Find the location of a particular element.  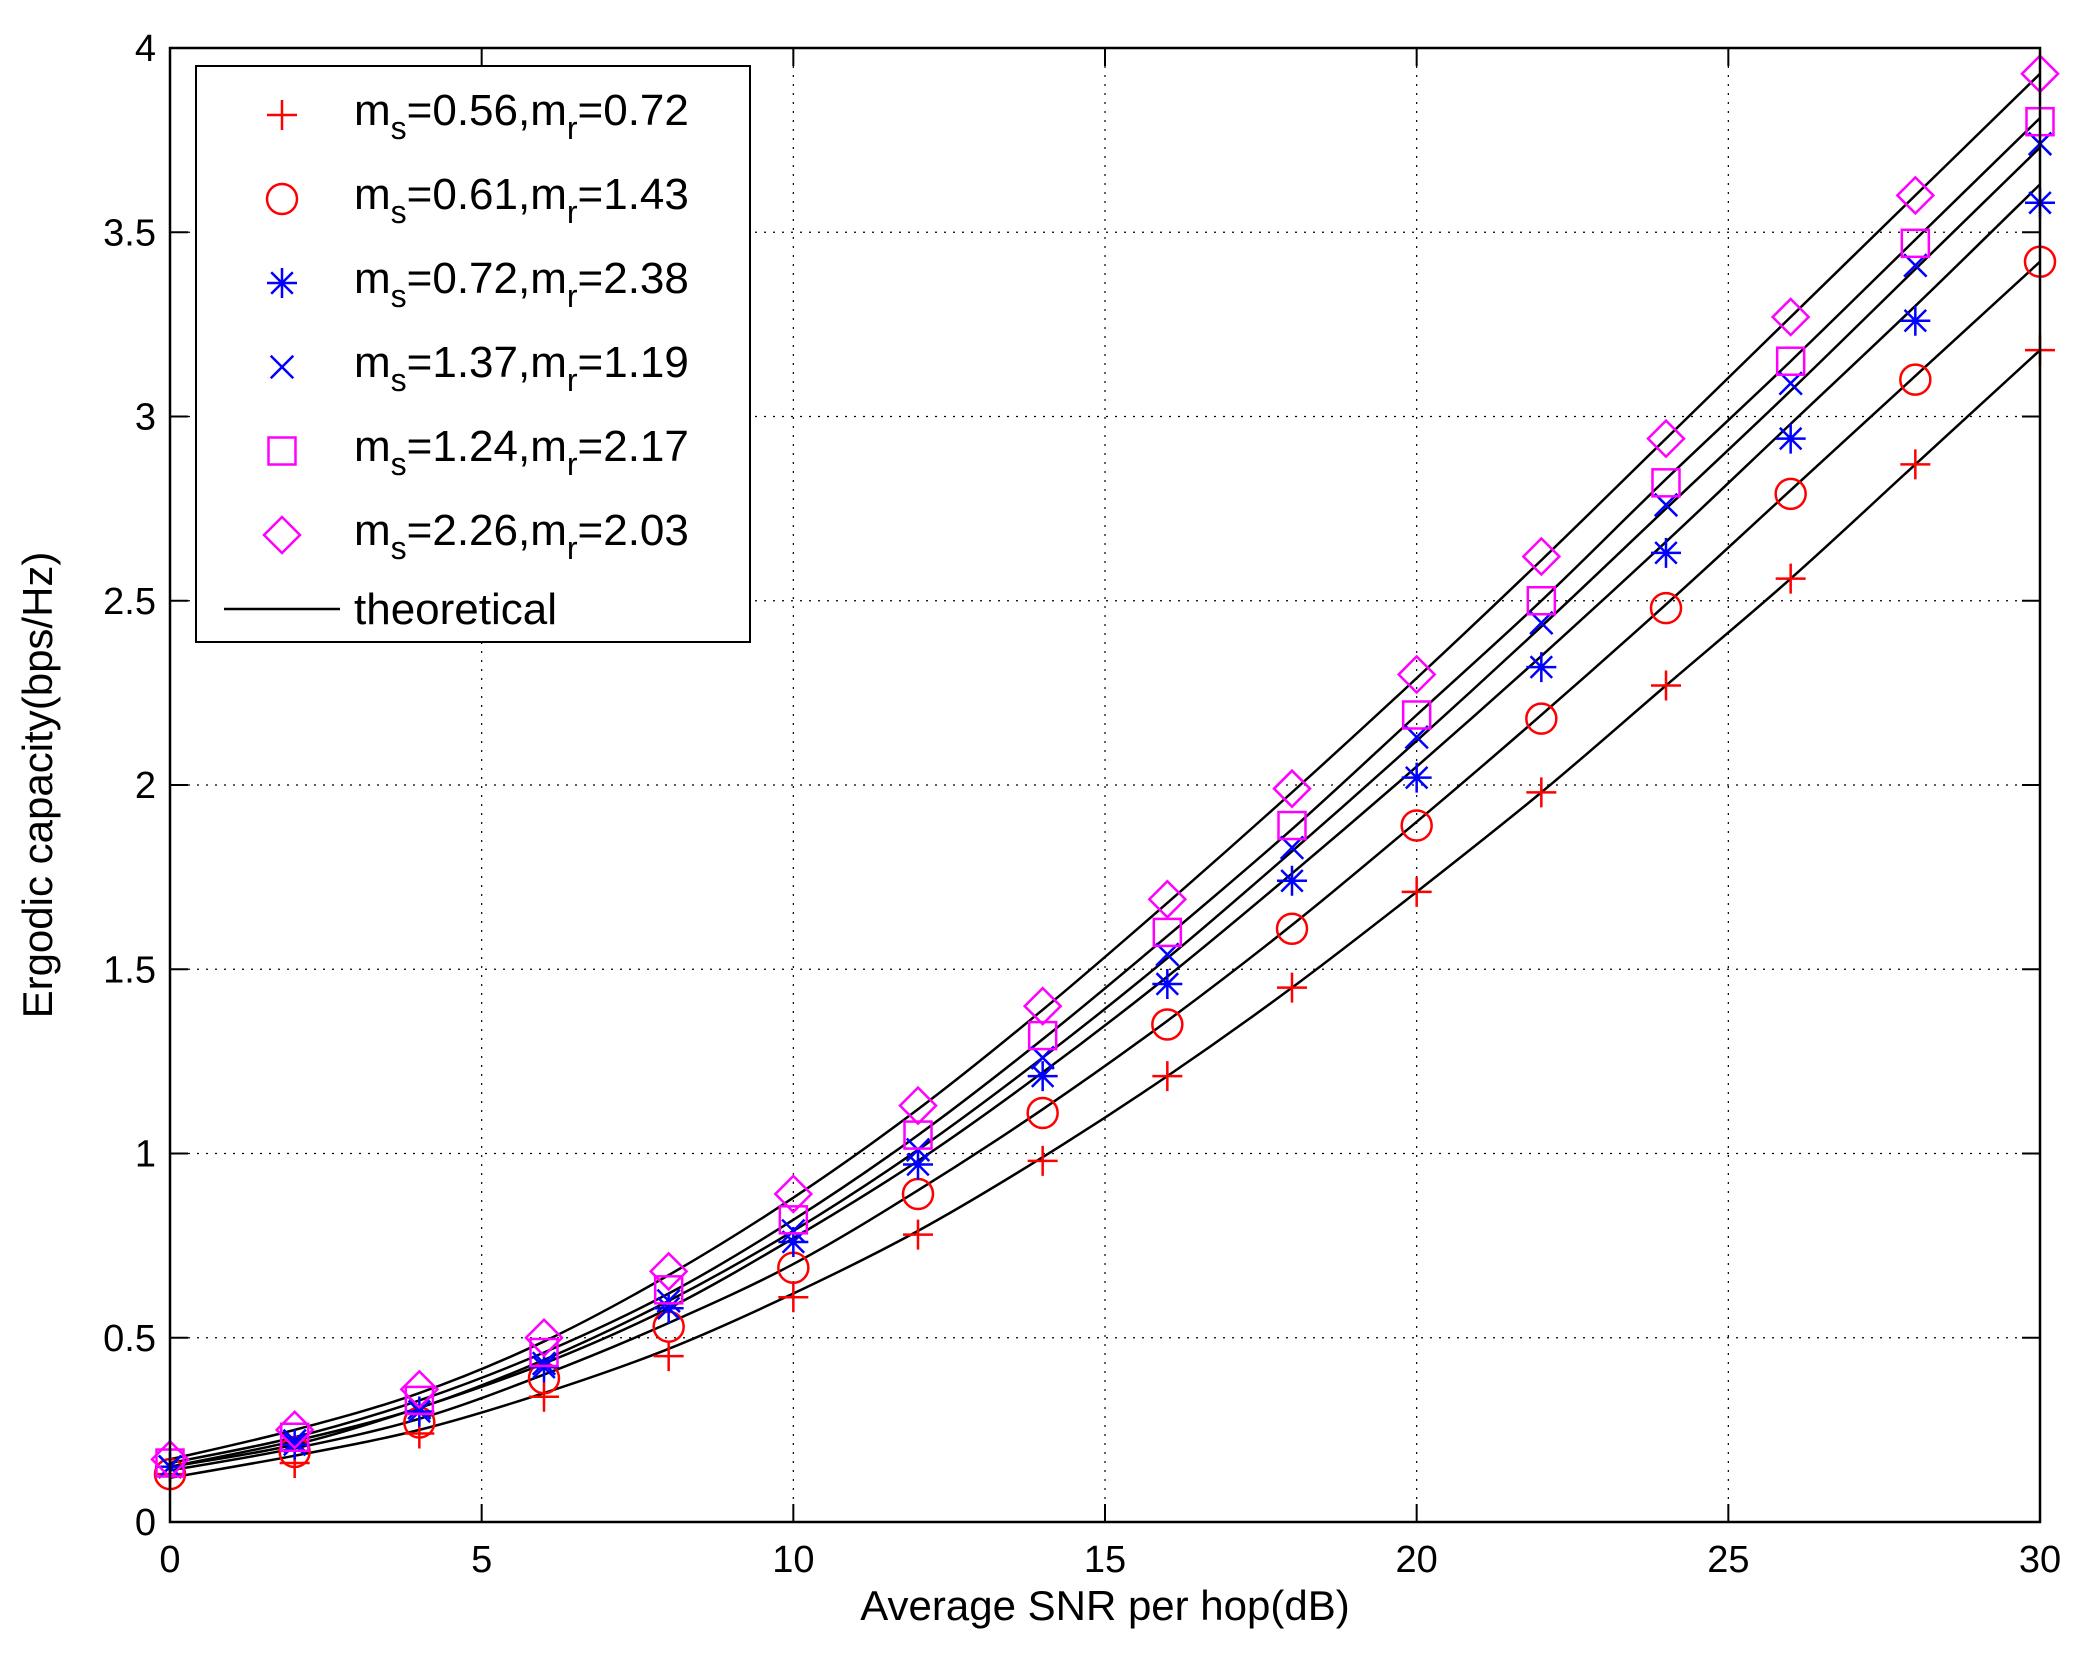

legend-entry-theoretical: theoretical is located at coordinates (455, 609).